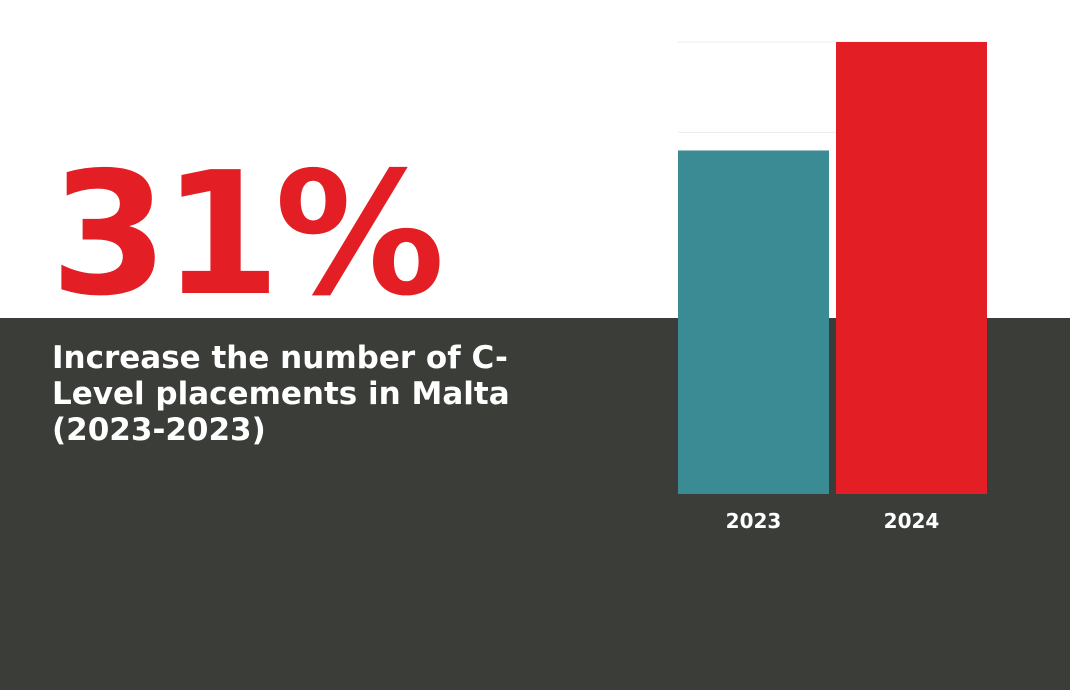  I want to click on bar-2023, so click(753, 322).